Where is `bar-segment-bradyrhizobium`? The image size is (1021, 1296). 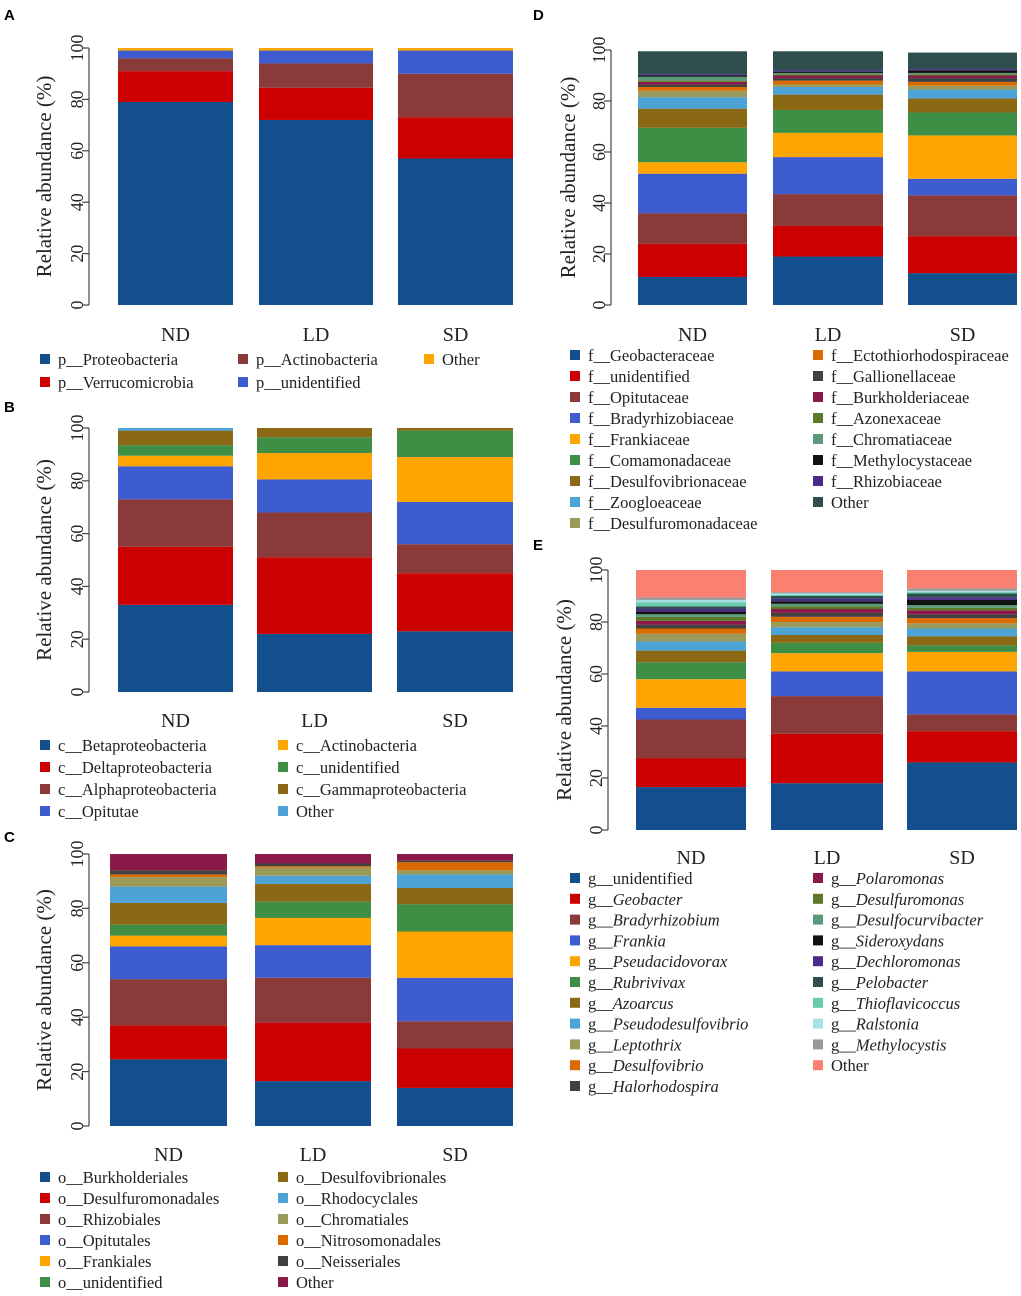 bar-segment-bradyrhizobium is located at coordinates (962, 723).